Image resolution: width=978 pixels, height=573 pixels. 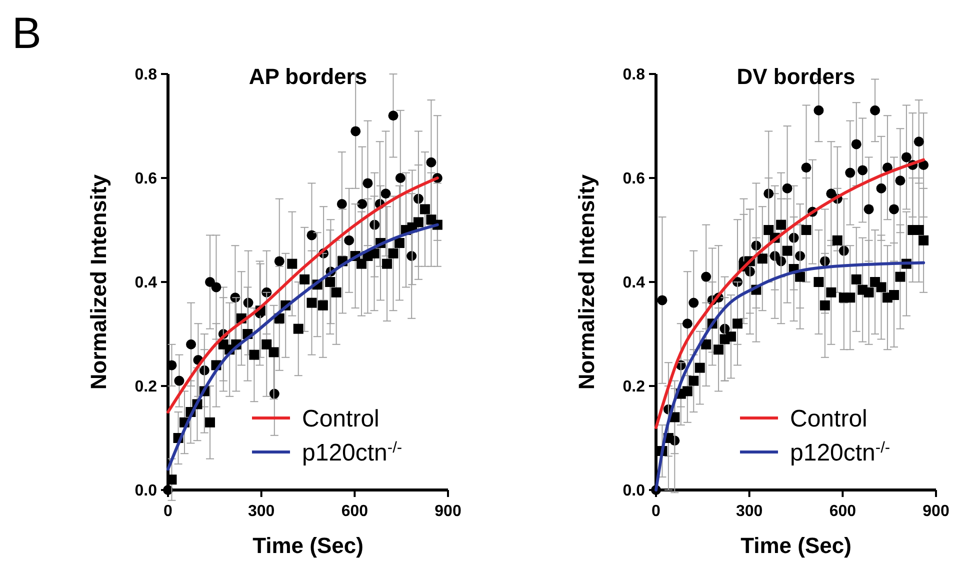 I want to click on chart-title: DV borders, so click(x=796, y=76).